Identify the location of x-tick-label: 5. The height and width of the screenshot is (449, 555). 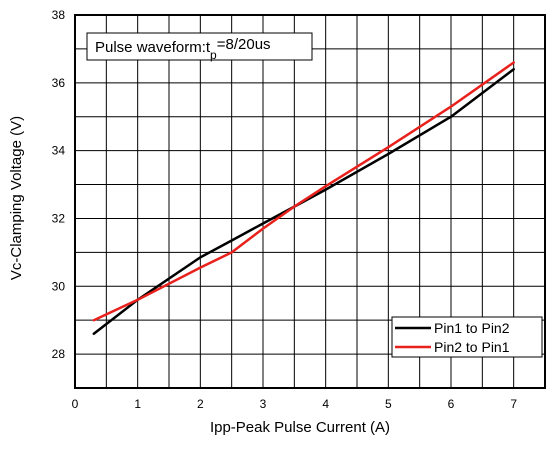
(388, 404).